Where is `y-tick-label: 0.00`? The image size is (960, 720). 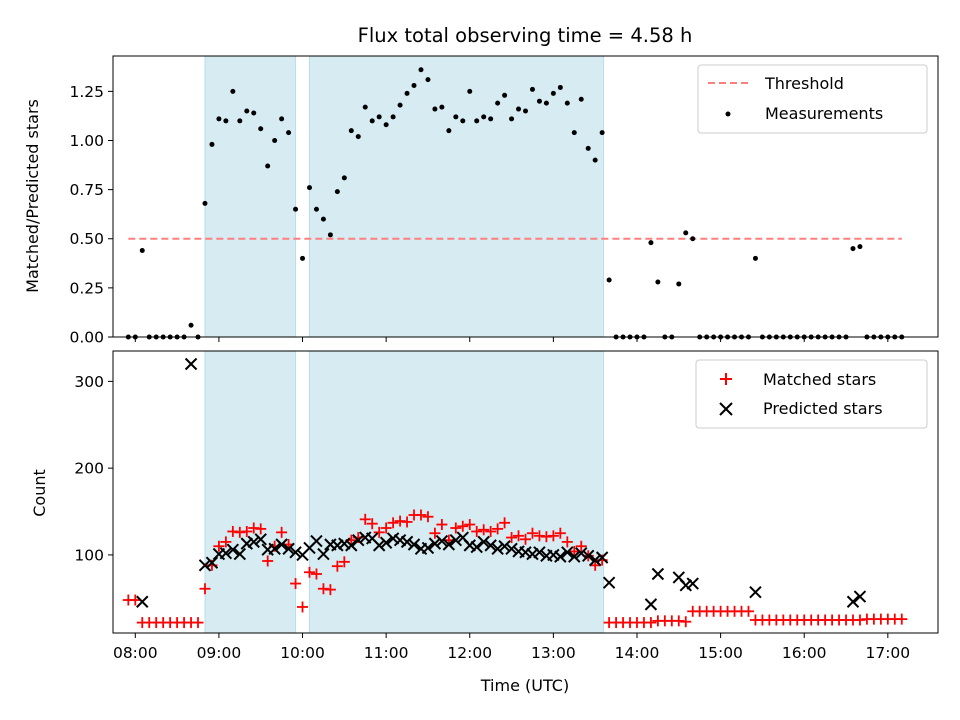
y-tick-label: 0.00 is located at coordinates (86, 338).